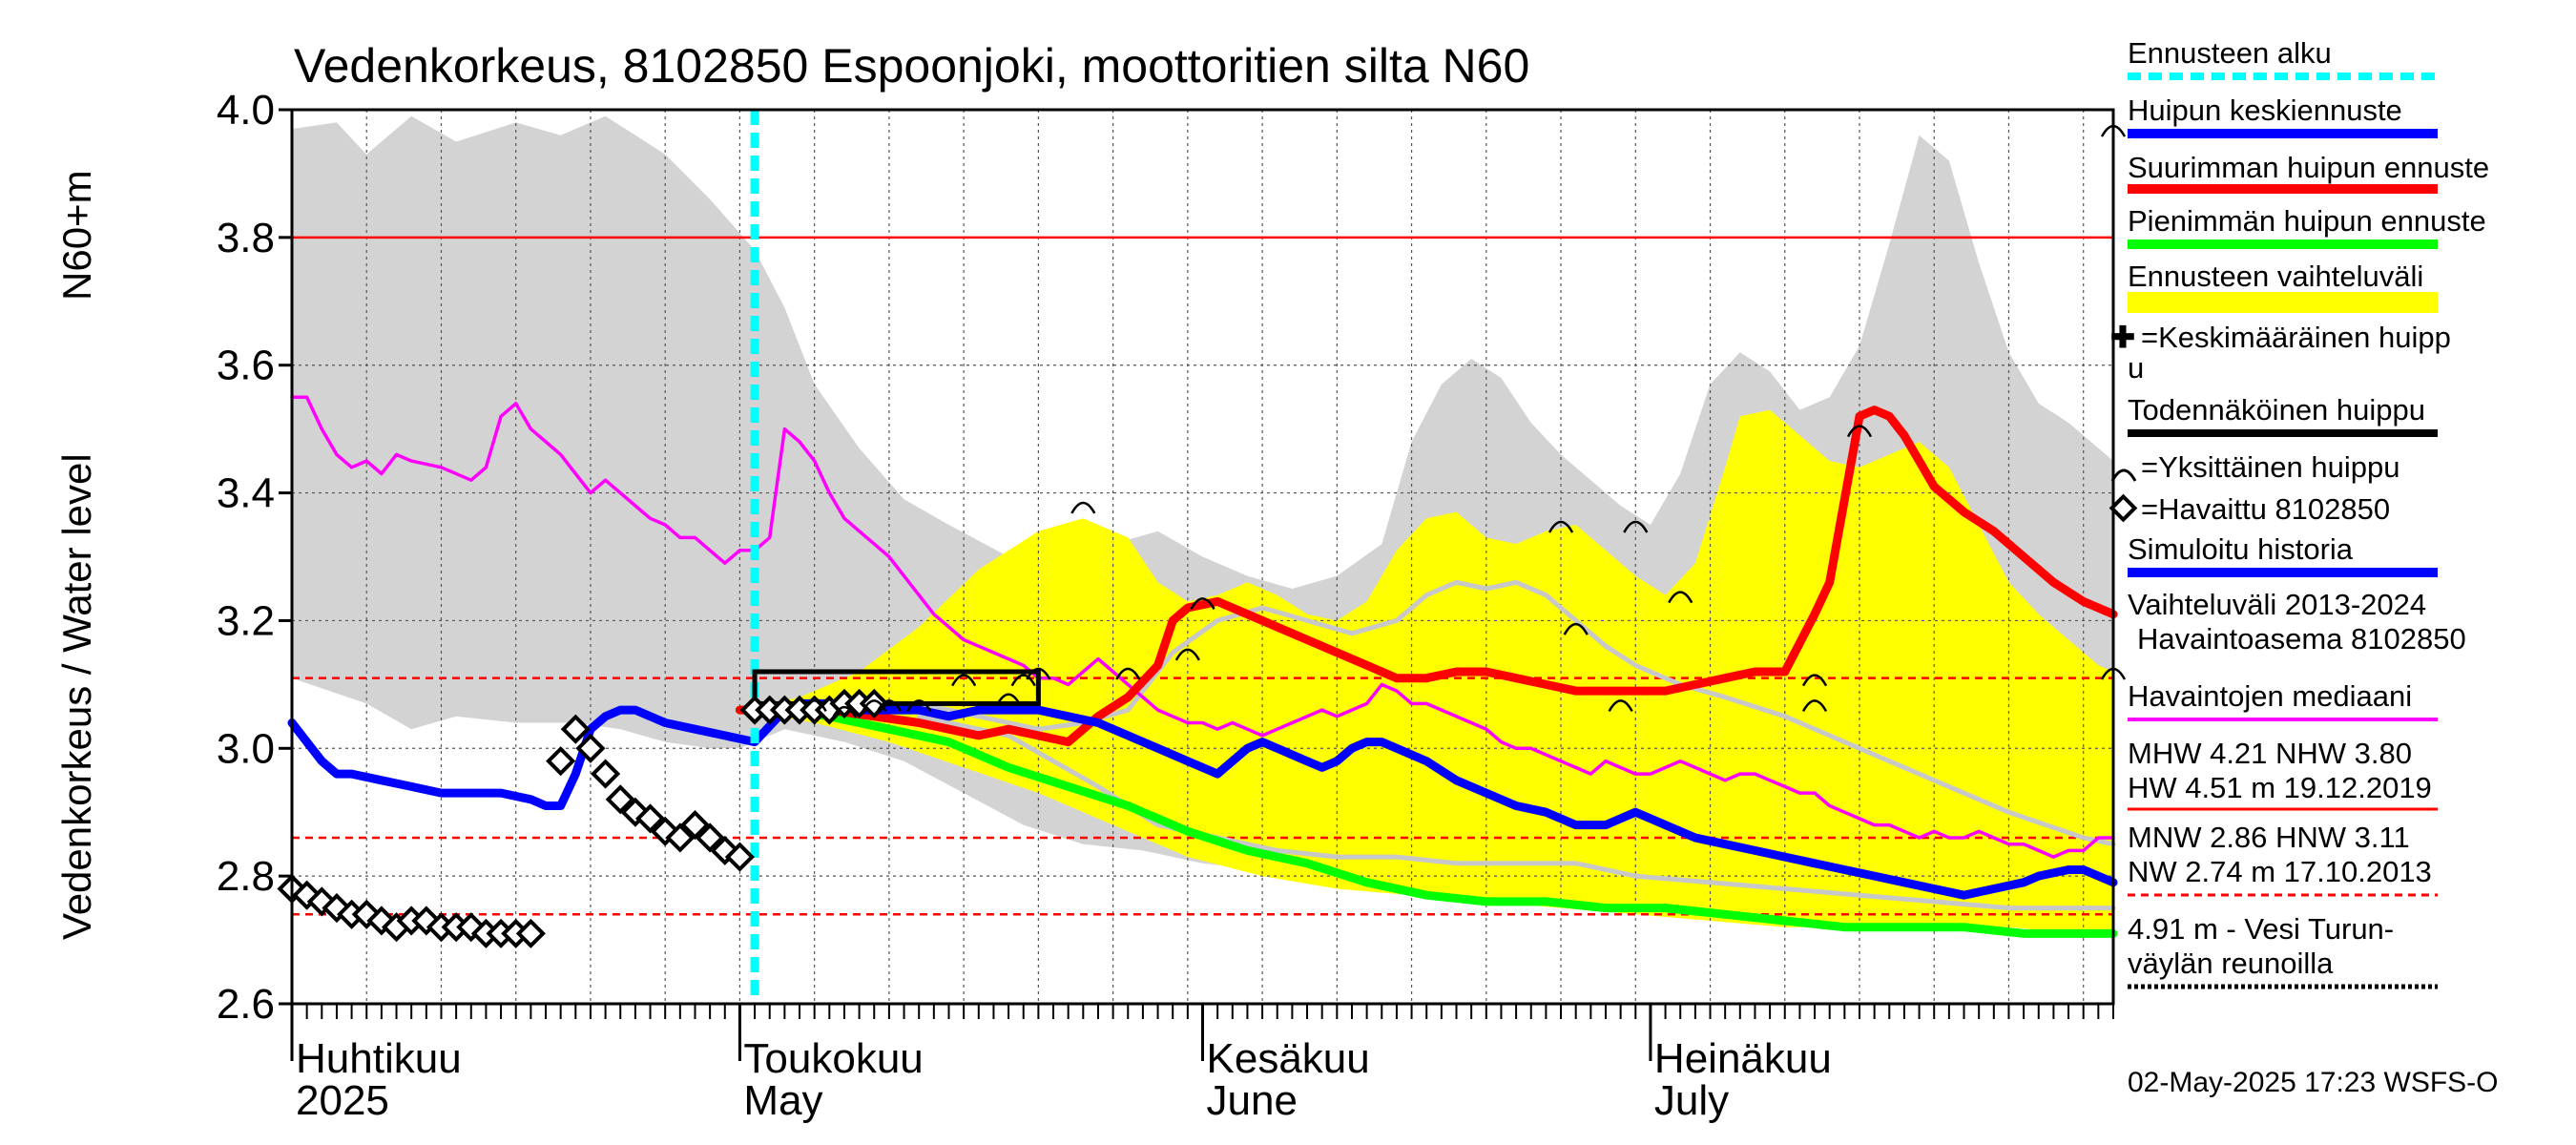  What do you see at coordinates (782, 1100) in the screenshot?
I see `x-month-sublabel: May` at bounding box center [782, 1100].